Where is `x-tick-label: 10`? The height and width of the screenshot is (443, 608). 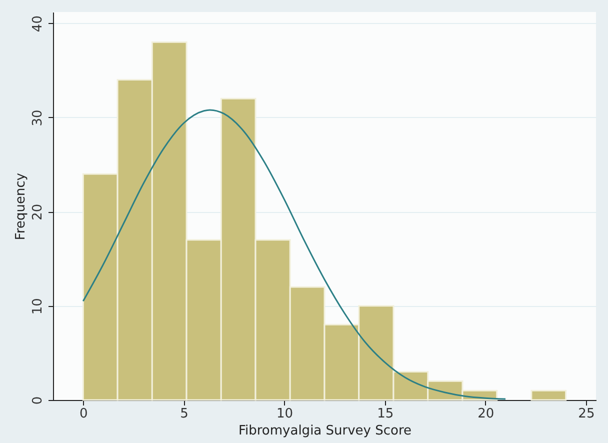 x-tick-label: 10 is located at coordinates (285, 414).